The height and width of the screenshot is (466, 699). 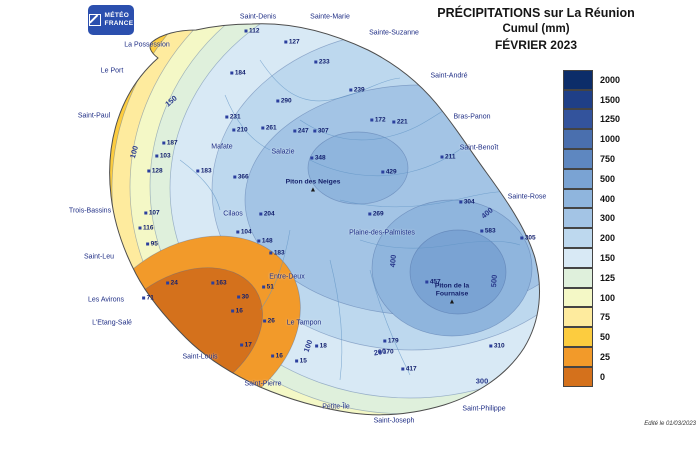 I want to click on title-line2: Cumul (mm), so click(x=536, y=29).